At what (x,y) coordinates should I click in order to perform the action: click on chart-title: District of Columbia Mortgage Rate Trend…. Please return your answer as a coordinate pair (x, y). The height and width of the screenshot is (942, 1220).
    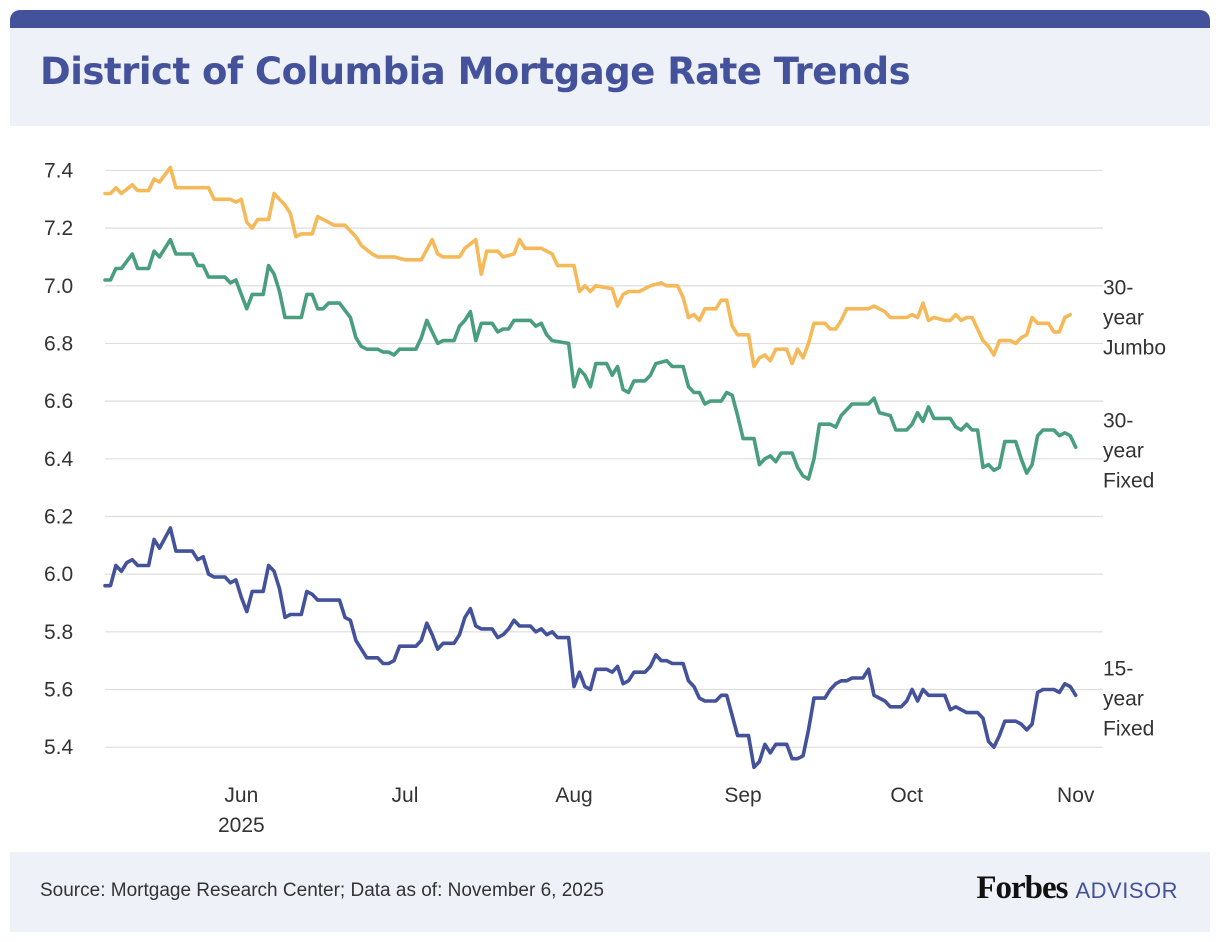
    Looking at the image, I should click on (475, 71).